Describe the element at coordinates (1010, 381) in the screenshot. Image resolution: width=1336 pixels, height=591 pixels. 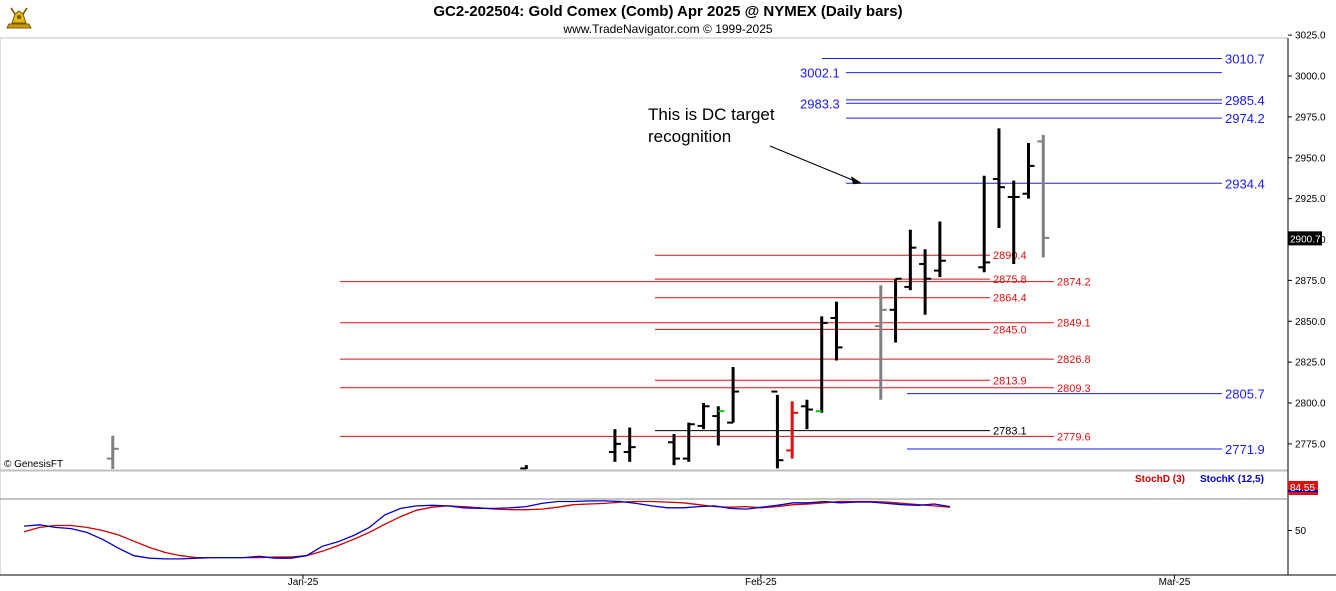
I see `red-level-label: 2813.9` at that location.